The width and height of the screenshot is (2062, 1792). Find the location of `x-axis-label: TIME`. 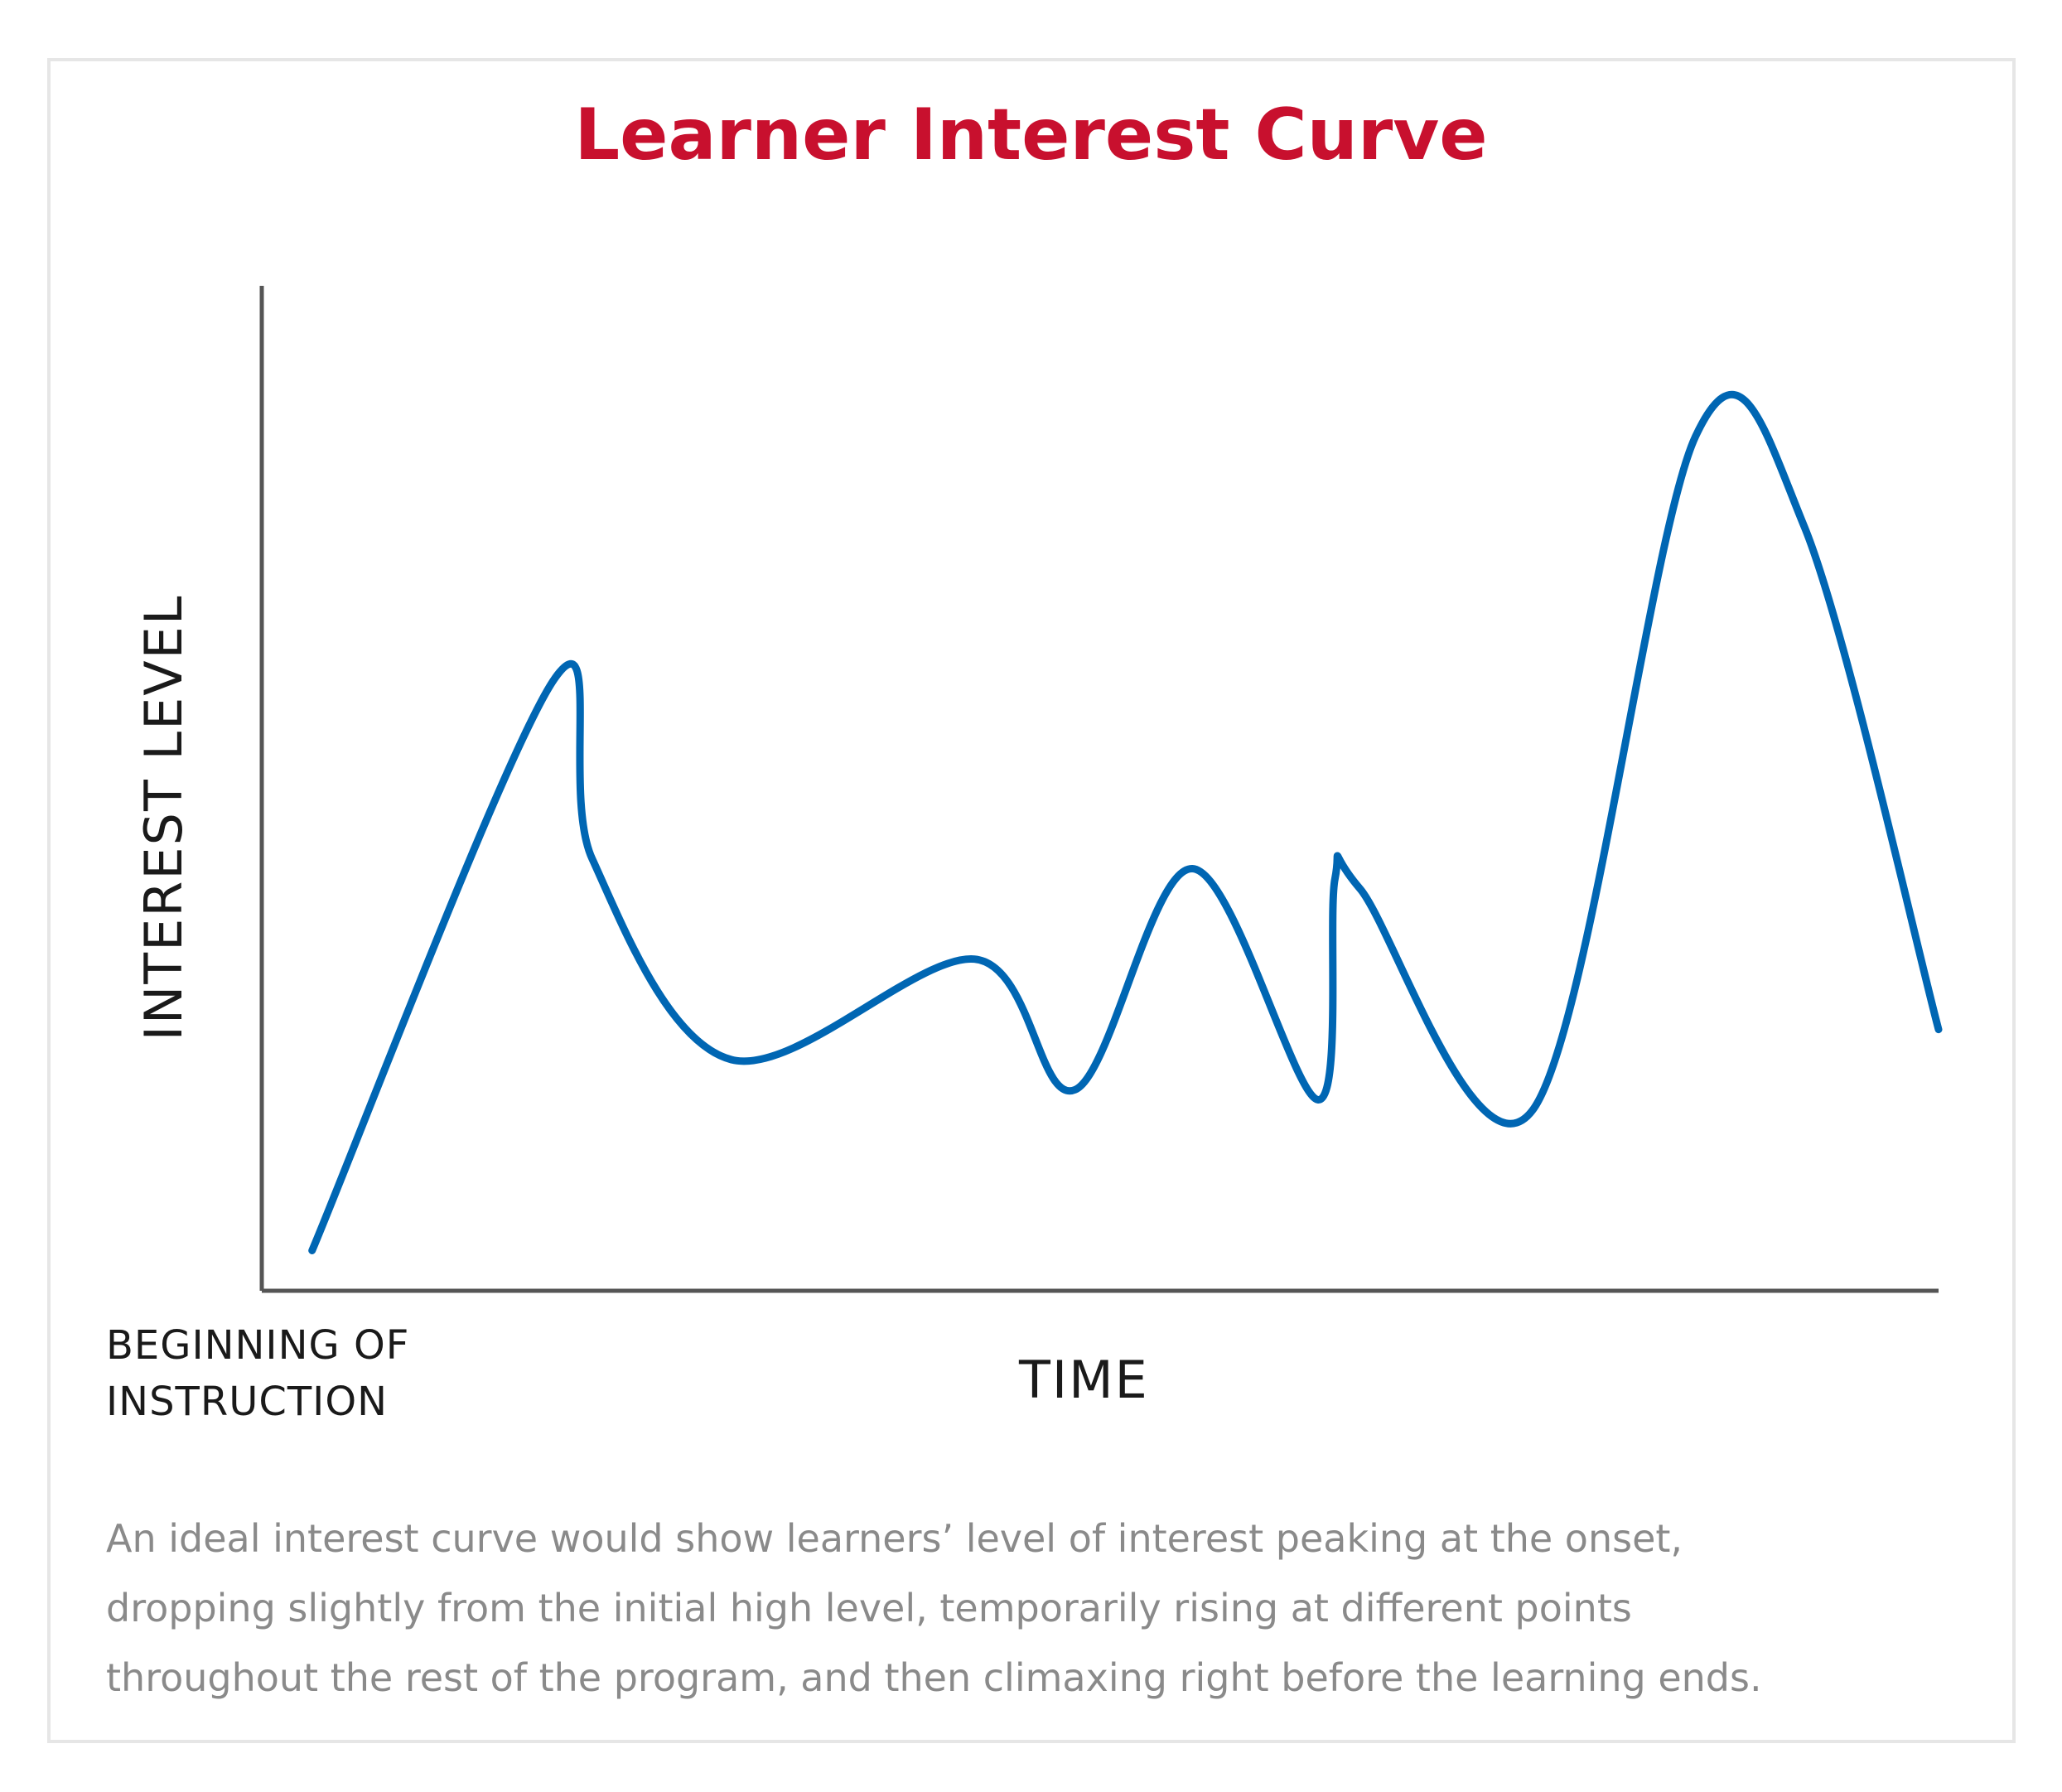

x-axis-label: TIME is located at coordinates (1084, 1380).